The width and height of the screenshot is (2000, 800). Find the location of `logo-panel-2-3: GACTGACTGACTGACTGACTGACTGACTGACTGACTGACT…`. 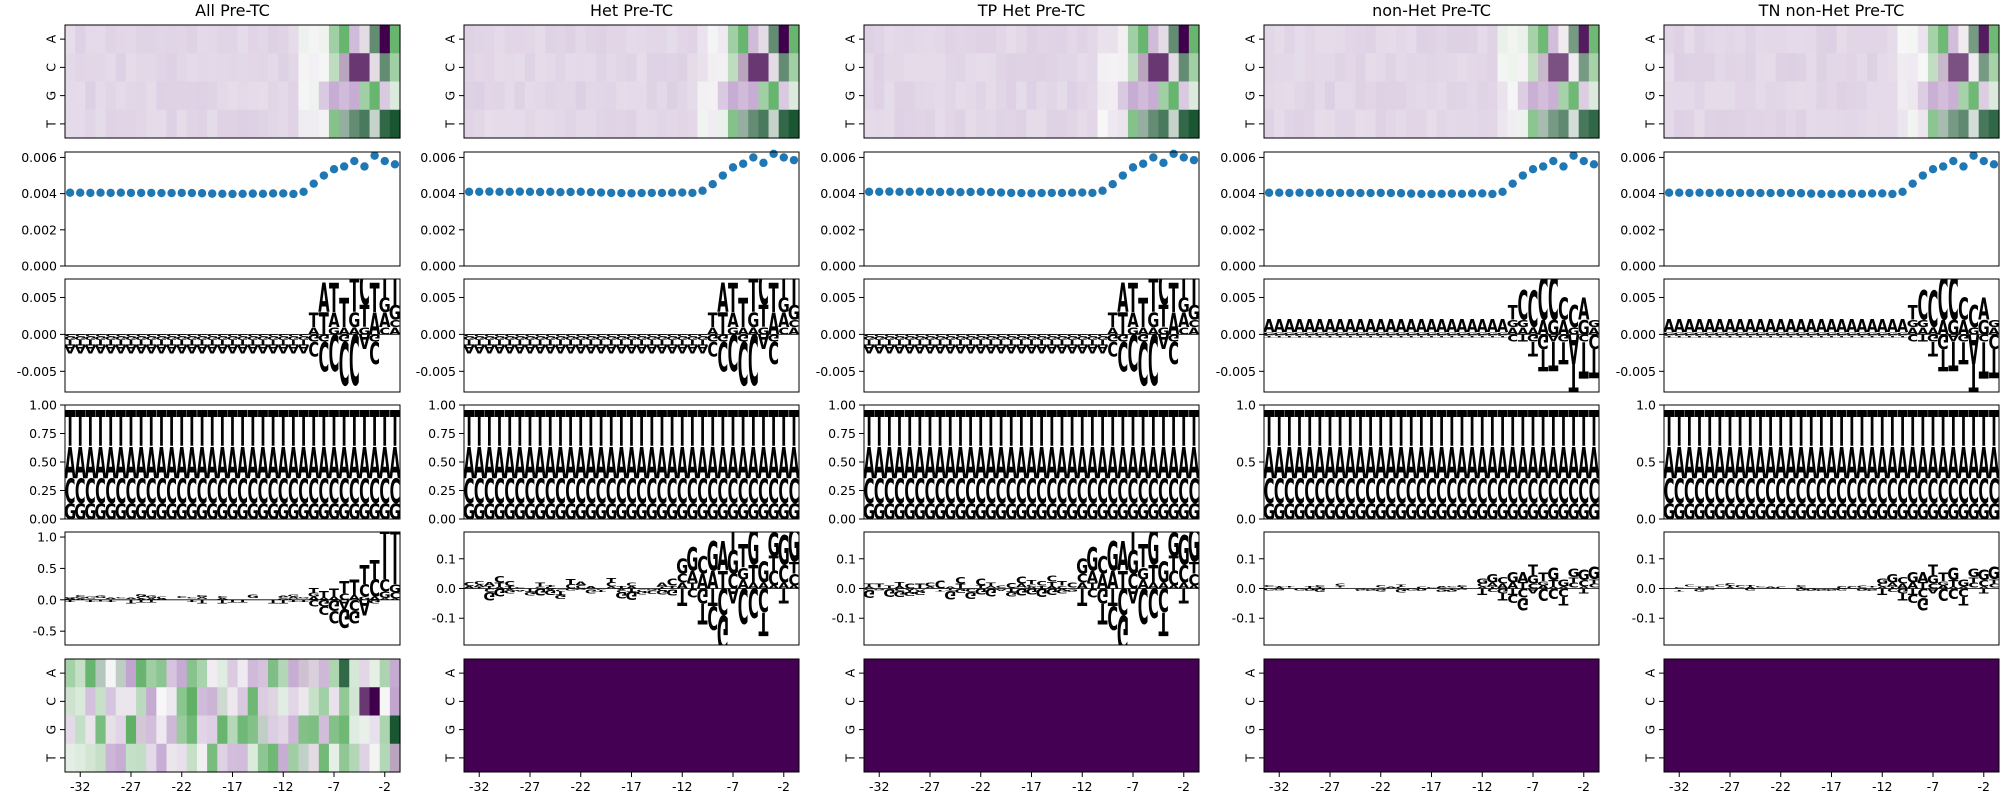

logo-panel-2-3: GACTGACTGACTGACTGACTGACTGACTGACTGACTGACT… is located at coordinates (1408, 335).